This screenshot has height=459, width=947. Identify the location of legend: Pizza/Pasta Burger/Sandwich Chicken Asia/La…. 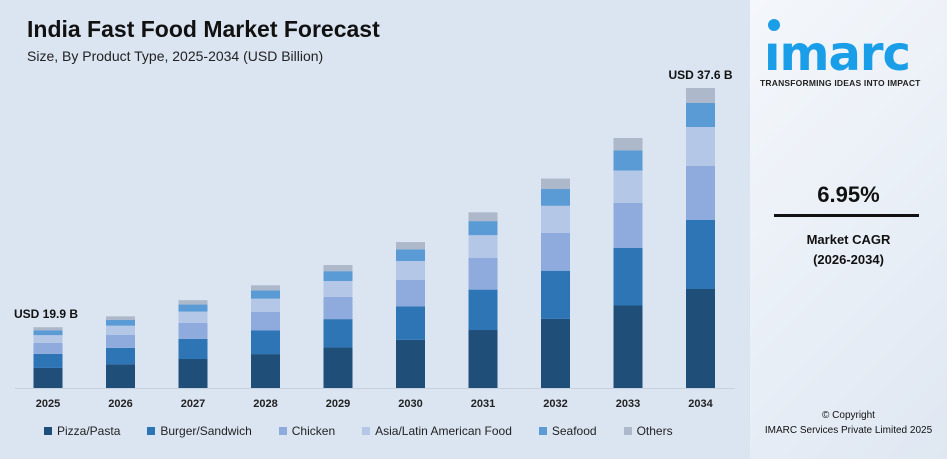
(372, 431).